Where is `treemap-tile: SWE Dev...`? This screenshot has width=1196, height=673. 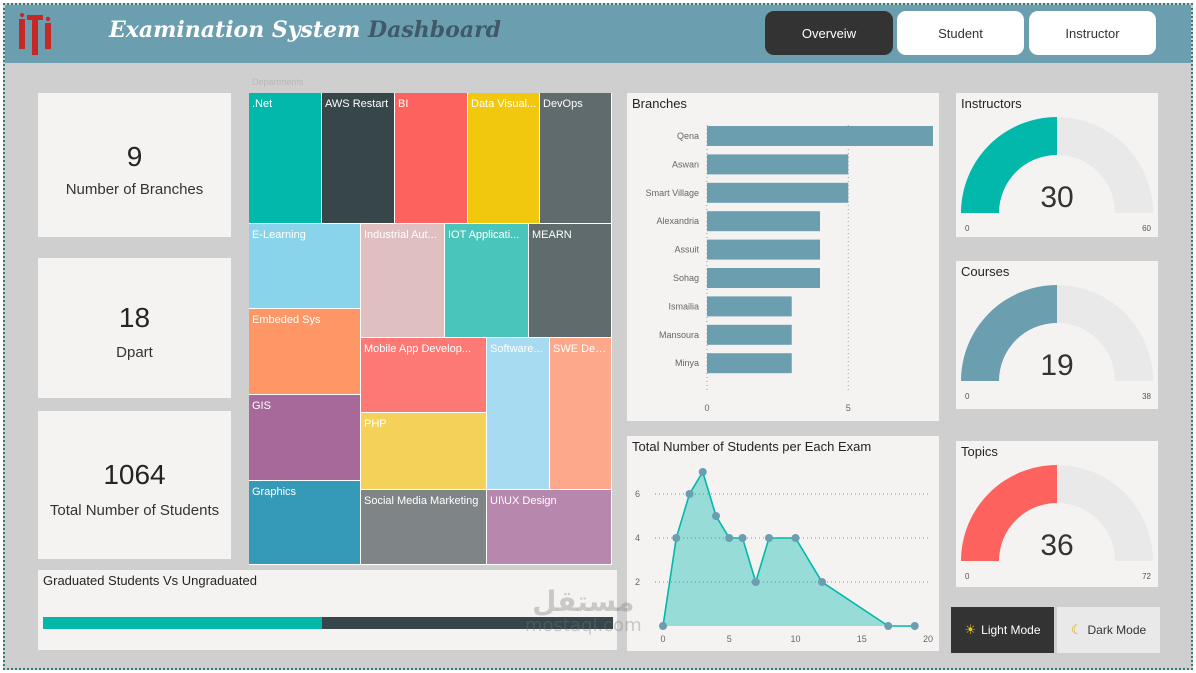 treemap-tile: SWE Dev... is located at coordinates (581, 414).